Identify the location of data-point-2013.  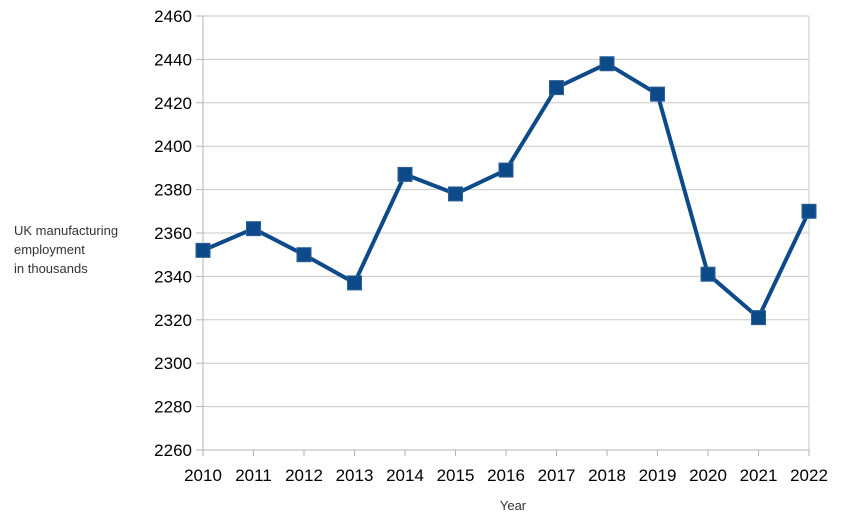
(354, 283).